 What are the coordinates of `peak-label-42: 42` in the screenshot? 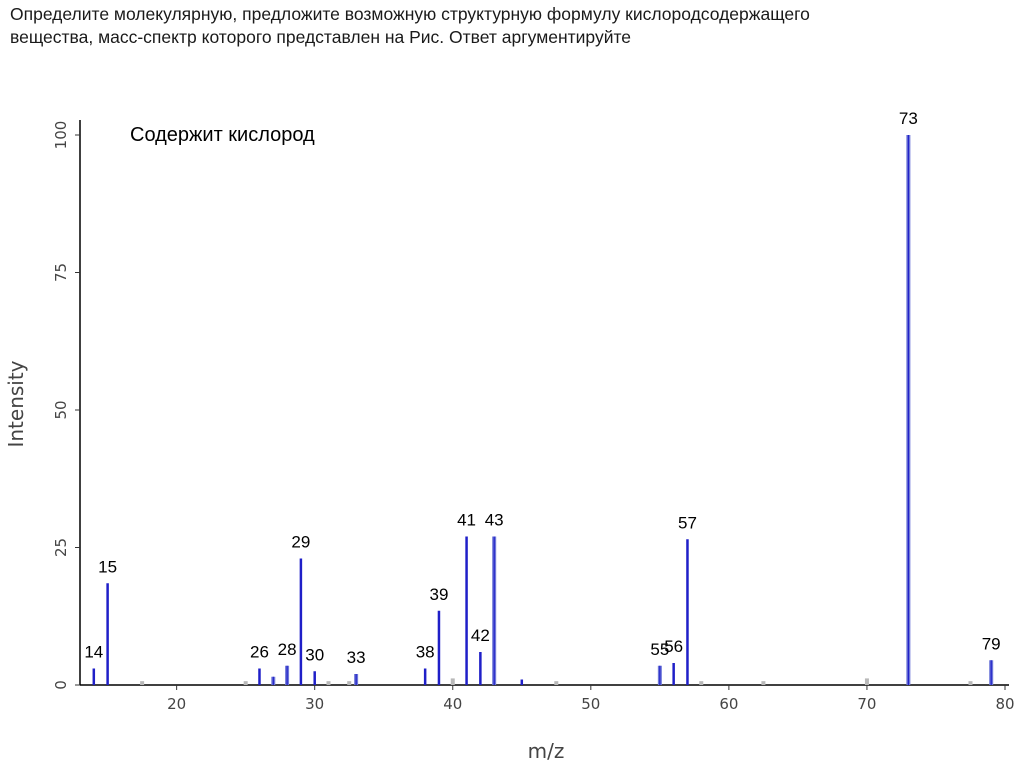 It's located at (480, 635).